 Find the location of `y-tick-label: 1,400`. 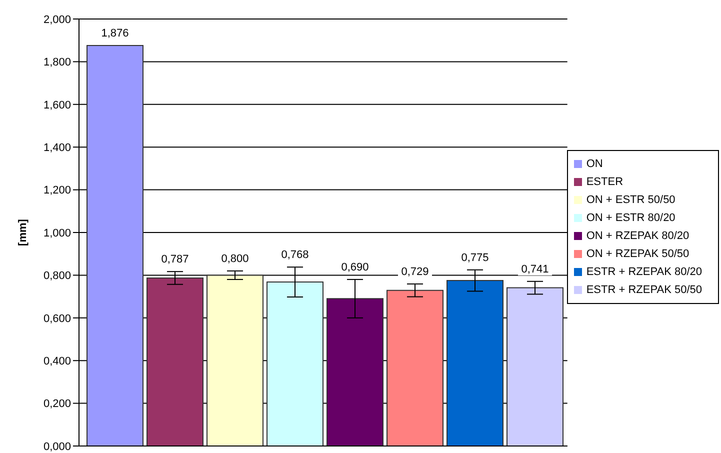

y-tick-label: 1,400 is located at coordinates (57, 148).